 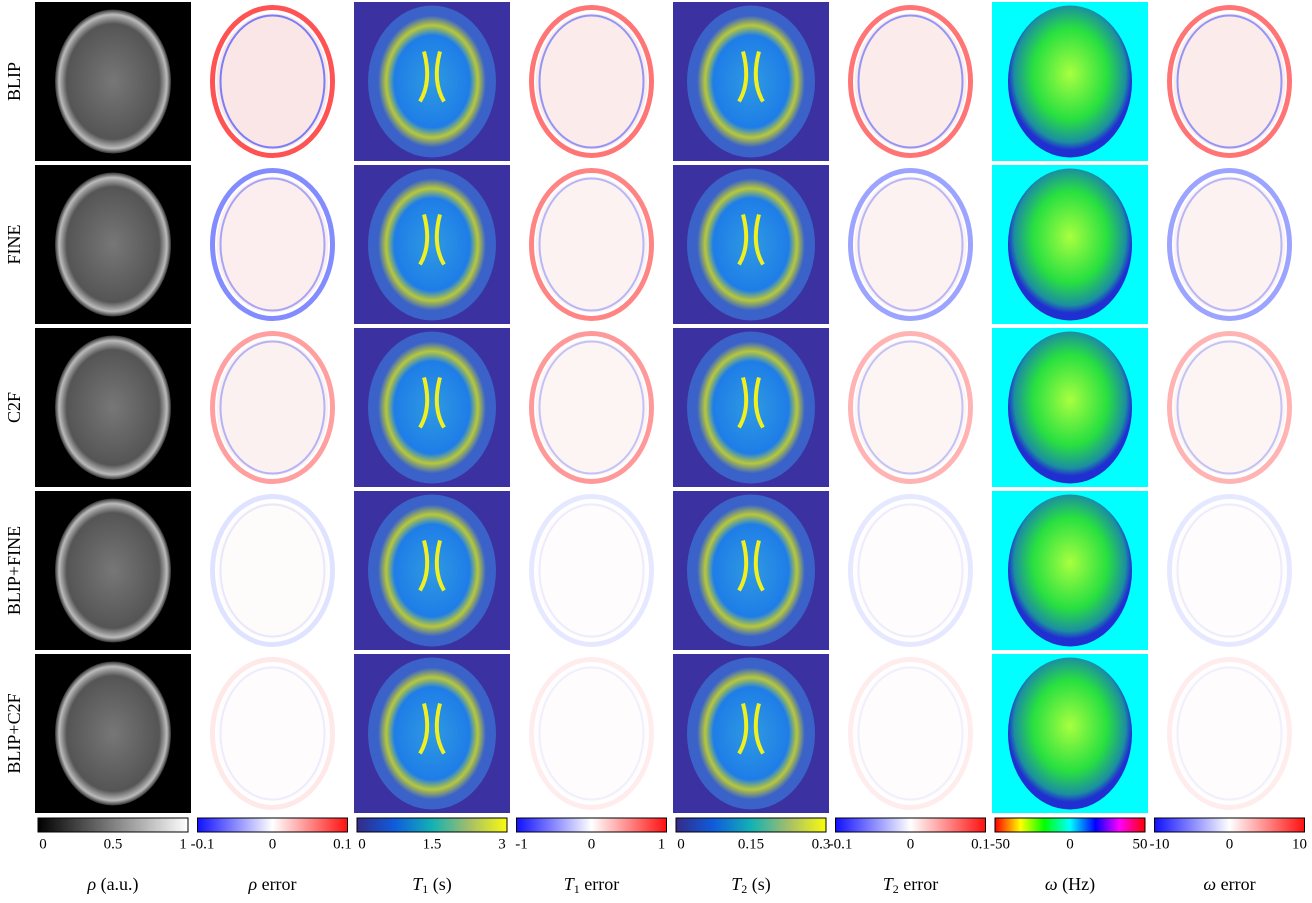 What do you see at coordinates (117, 884) in the screenshot?
I see `suffix: (a.u.)` at bounding box center [117, 884].